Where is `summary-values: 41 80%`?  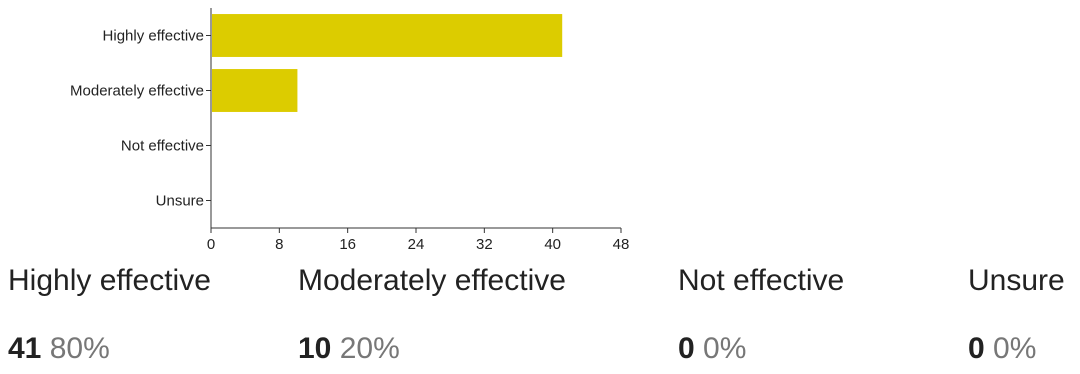
summary-values: 41 80% is located at coordinates (59, 349).